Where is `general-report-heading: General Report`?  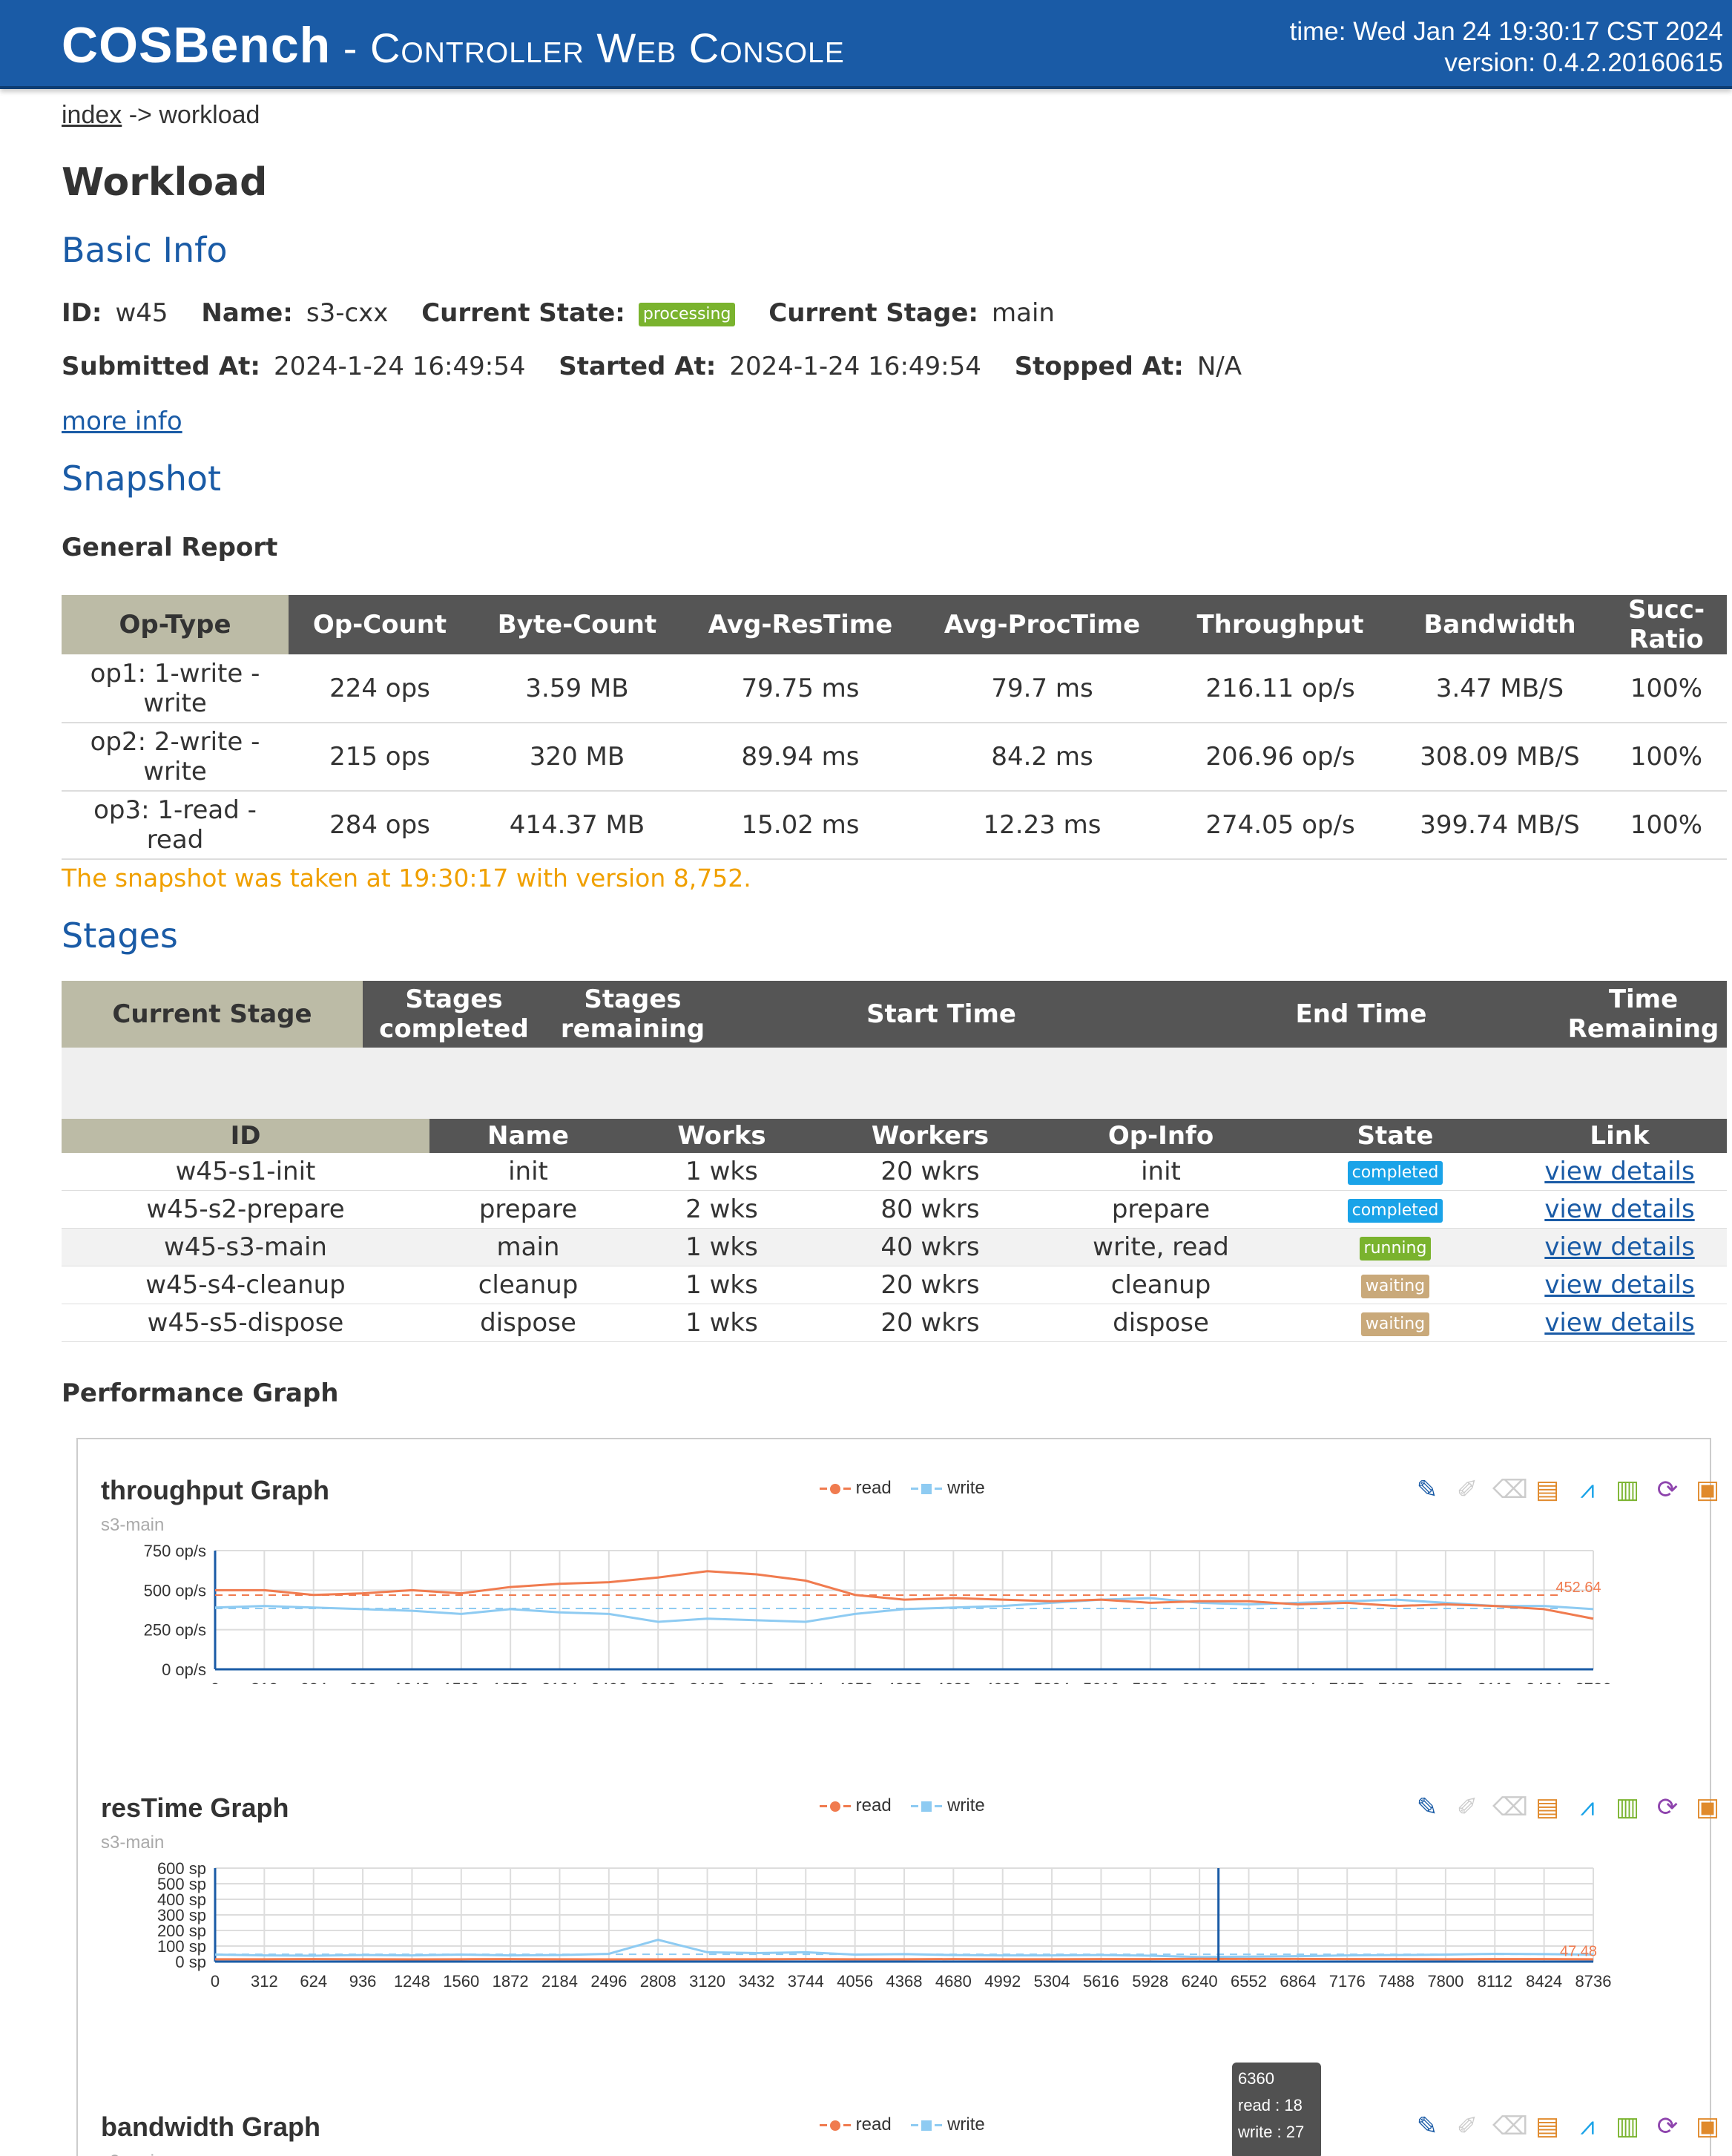 general-report-heading: General Report is located at coordinates (170, 548).